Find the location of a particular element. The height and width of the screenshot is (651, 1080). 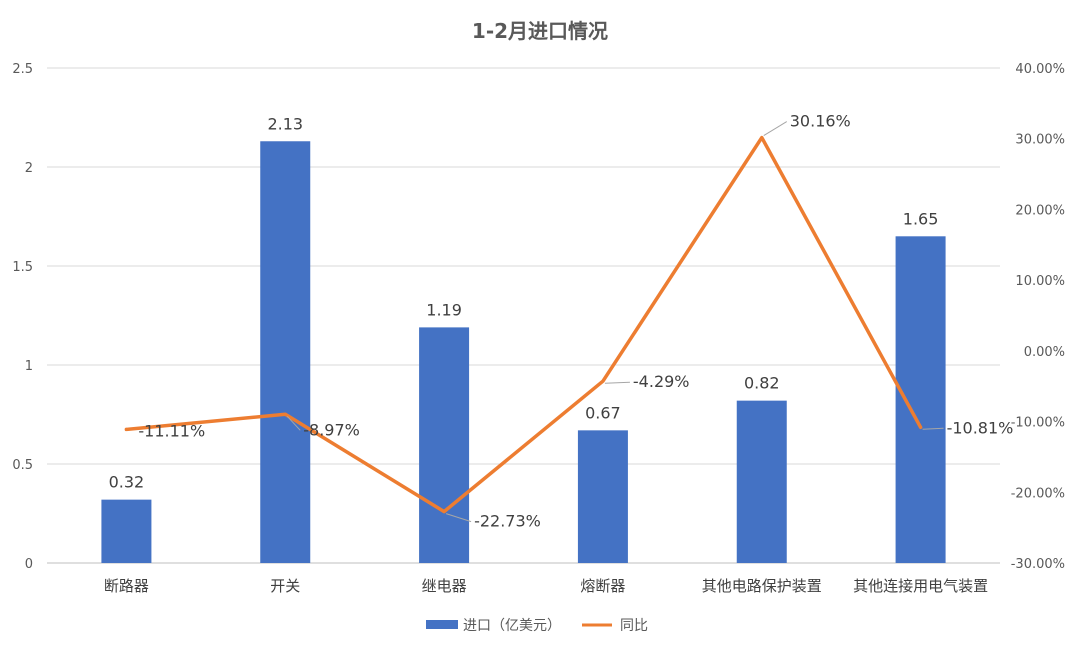

right-tick-label: -20.00% is located at coordinates (1038, 493).